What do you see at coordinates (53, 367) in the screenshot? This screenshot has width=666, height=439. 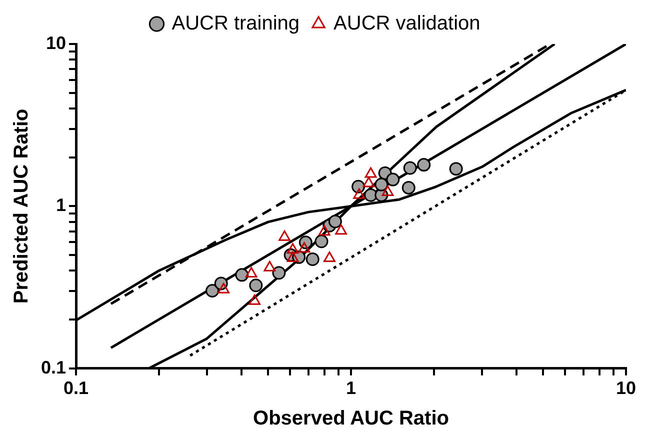 I see `y-tick-label: 0.1` at bounding box center [53, 367].